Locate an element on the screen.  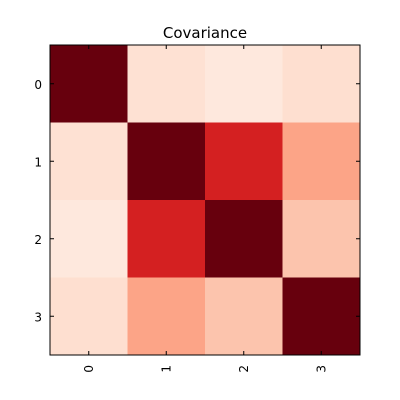
heatmap-cell-r2-c2 is located at coordinates (244, 239).